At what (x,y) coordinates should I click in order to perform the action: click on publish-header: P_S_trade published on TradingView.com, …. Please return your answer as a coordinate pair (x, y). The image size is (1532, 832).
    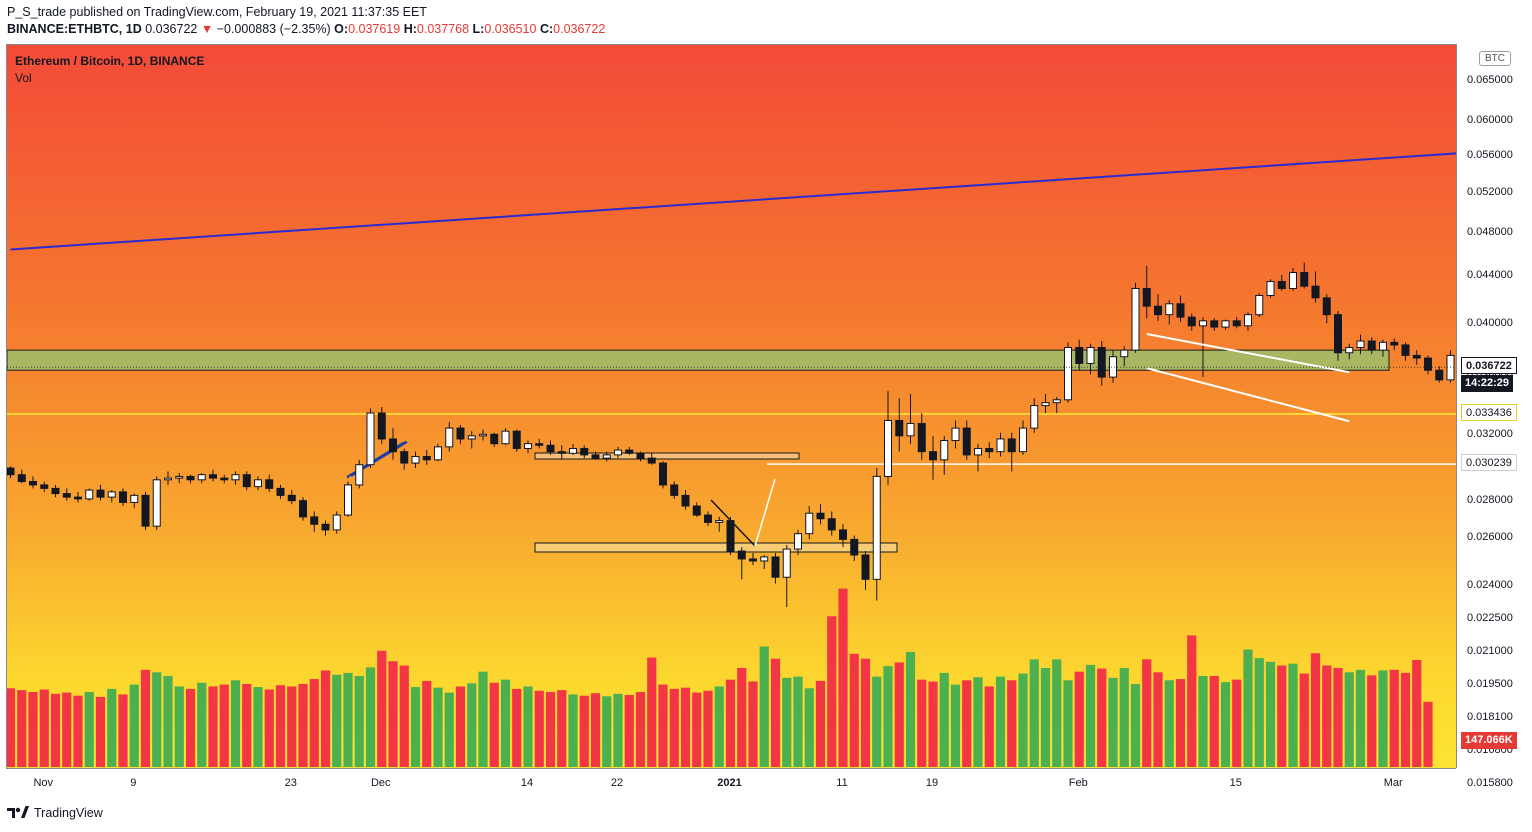
    Looking at the image, I should click on (766, 22).